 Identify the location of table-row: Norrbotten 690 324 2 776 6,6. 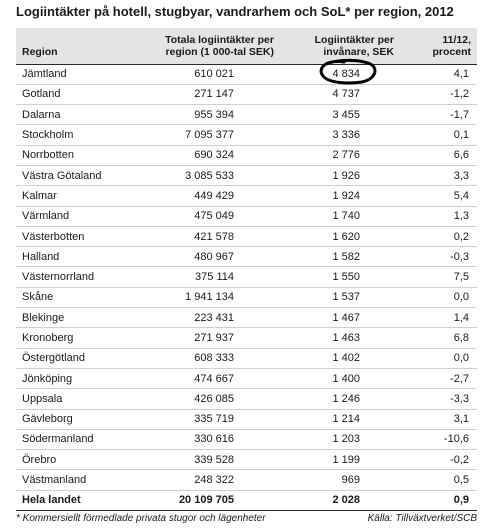
(246, 155).